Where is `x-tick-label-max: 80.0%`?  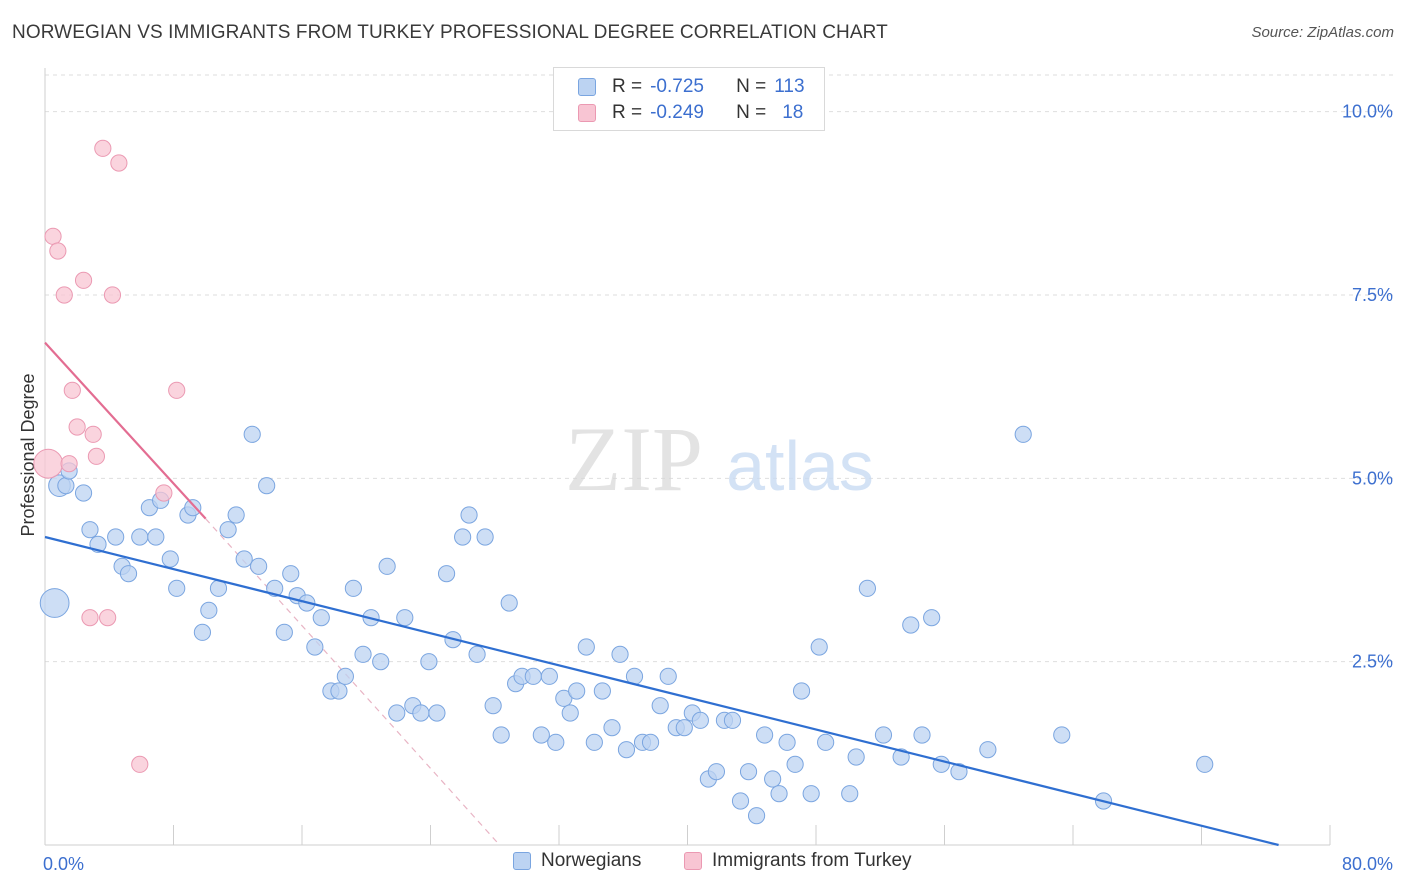 x-tick-label-max: 80.0% is located at coordinates (1367, 864).